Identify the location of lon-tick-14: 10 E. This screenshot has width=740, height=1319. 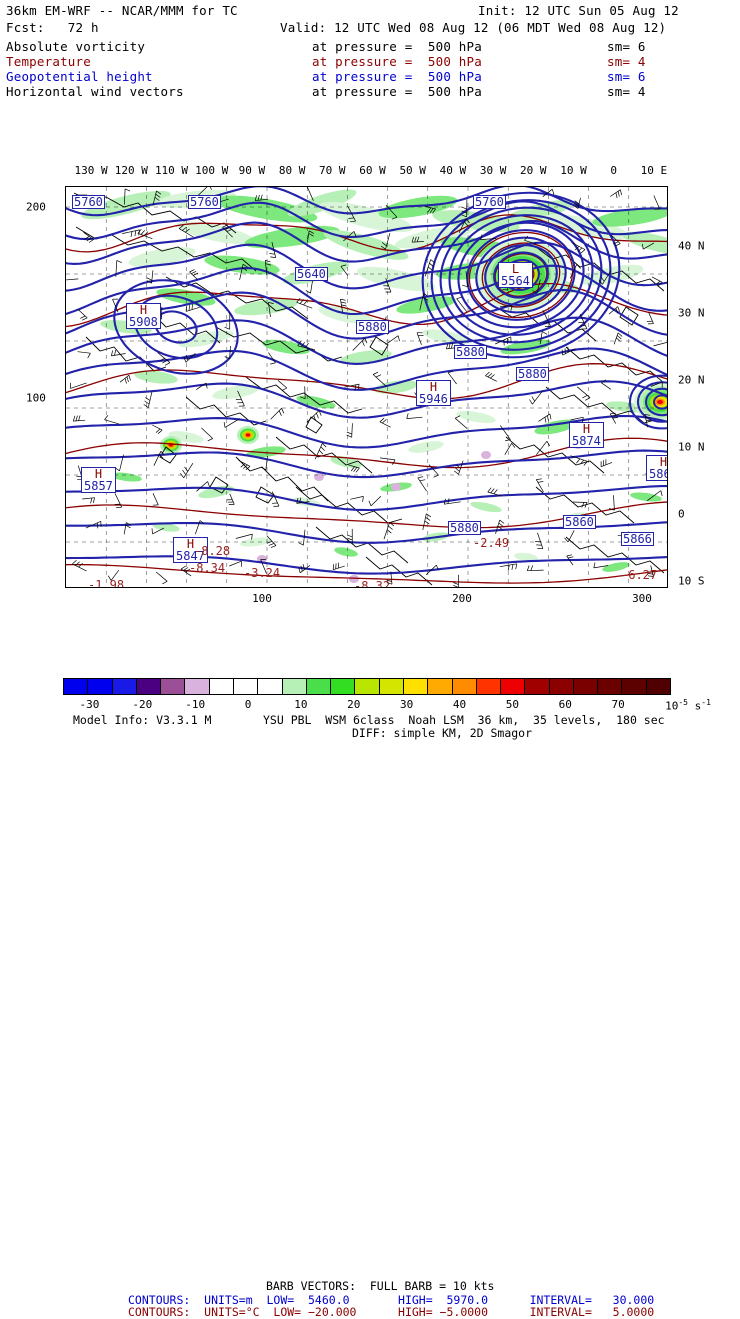
(654, 170).